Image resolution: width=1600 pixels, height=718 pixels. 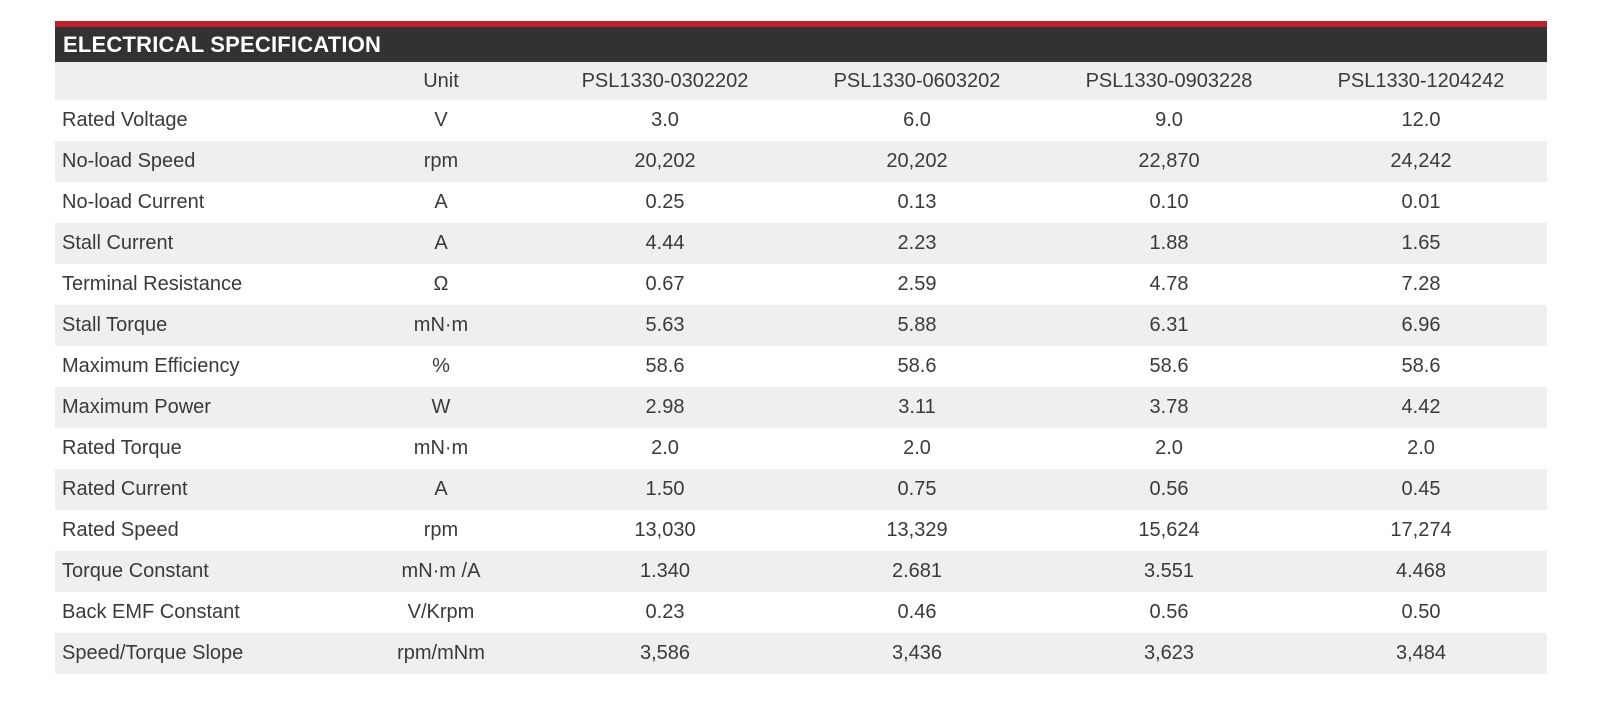 I want to click on row-label: Speed/Torque Slope, so click(x=199, y=653).